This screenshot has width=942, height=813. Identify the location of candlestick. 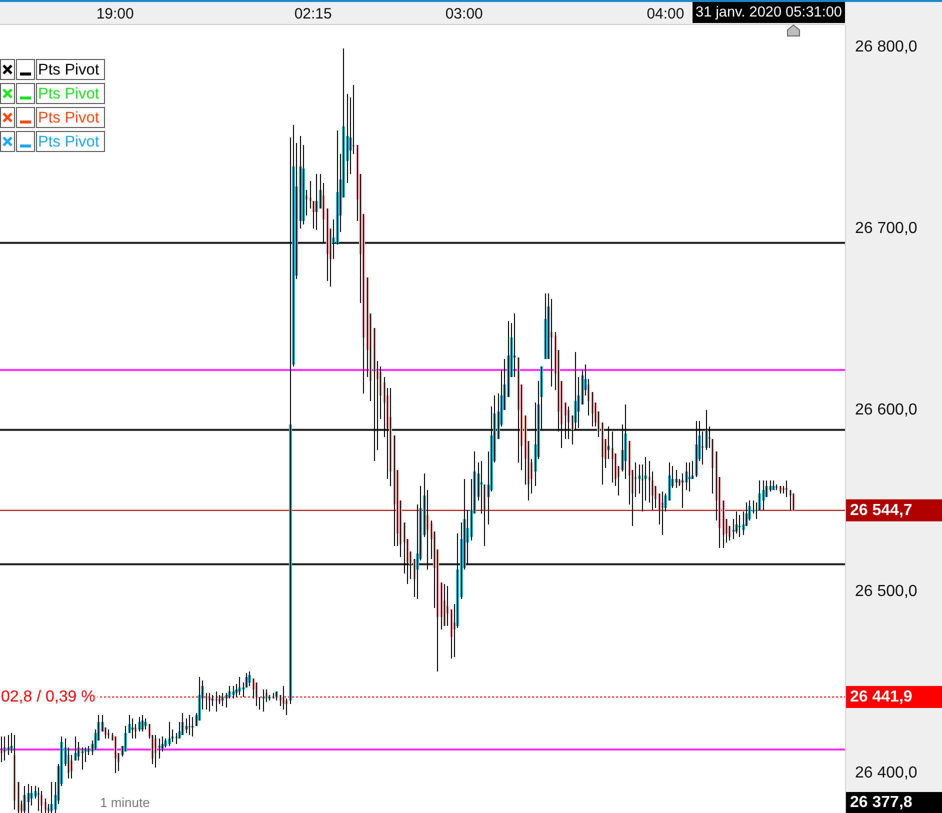
(793, 501).